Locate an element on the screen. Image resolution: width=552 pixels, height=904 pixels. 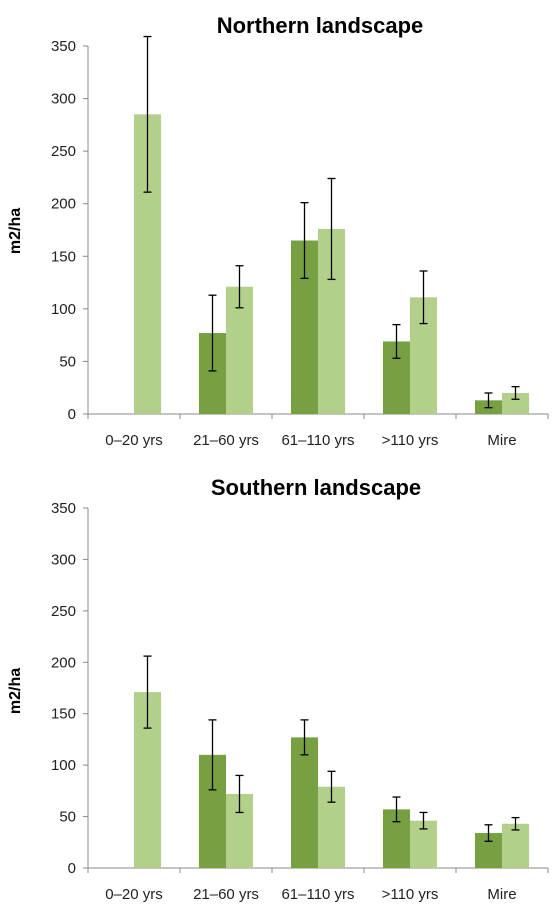
chart-title: Southern landscape is located at coordinates (316, 487).